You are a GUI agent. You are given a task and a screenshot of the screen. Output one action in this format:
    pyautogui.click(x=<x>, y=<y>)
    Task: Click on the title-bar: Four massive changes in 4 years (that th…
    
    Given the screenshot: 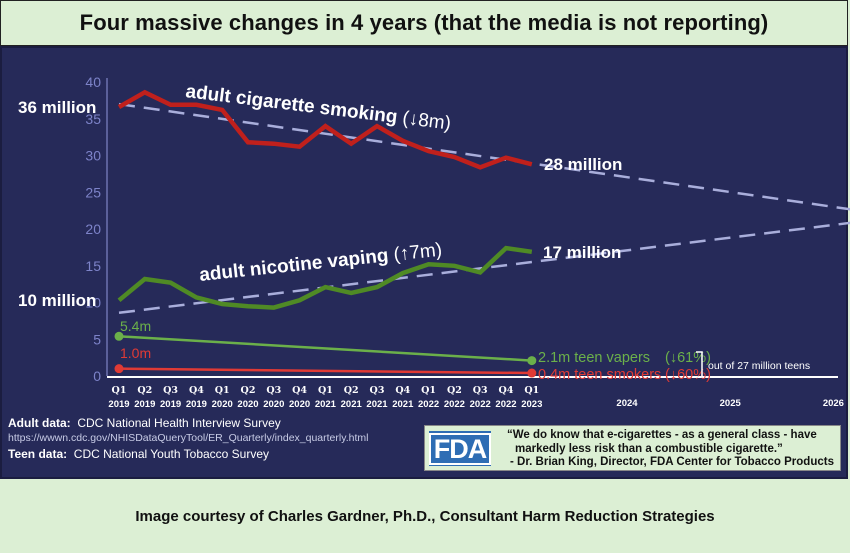 What is the action you would take?
    pyautogui.click(x=424, y=23)
    